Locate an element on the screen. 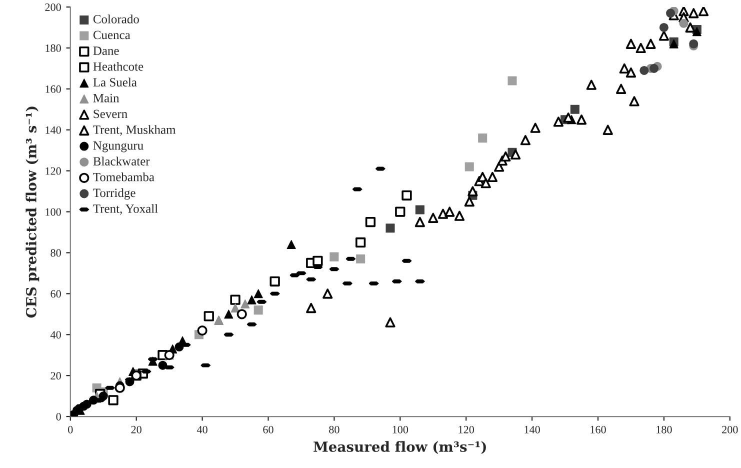 This screenshot has height=468, width=741. y-tick-label: 140 is located at coordinates (53, 130).